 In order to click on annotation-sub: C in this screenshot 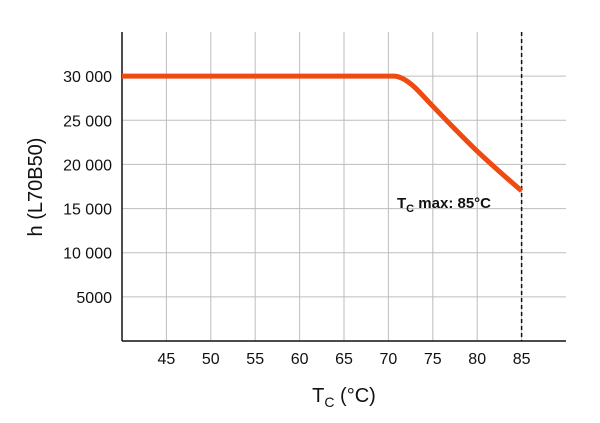, I will do `click(410, 209)`.